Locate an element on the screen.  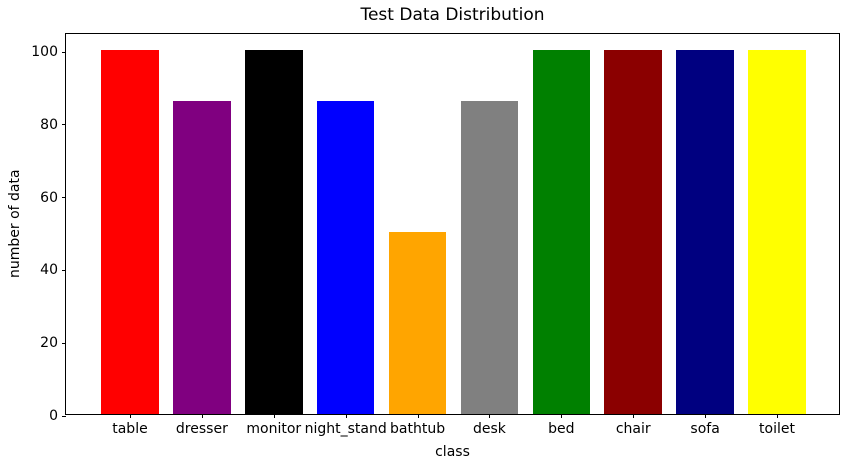
bar-table is located at coordinates (130, 232).